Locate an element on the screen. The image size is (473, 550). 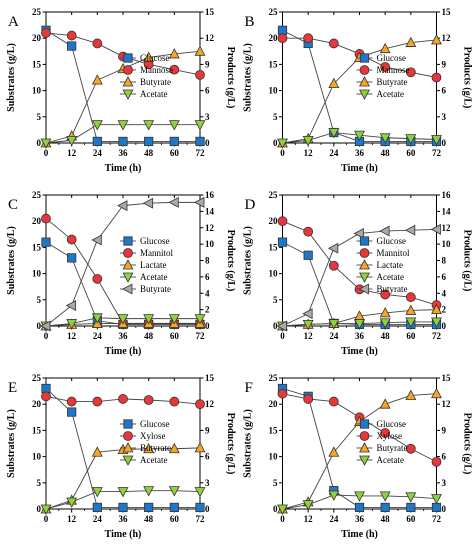
x-axis-title: Time (h) is located at coordinates (359, 351).